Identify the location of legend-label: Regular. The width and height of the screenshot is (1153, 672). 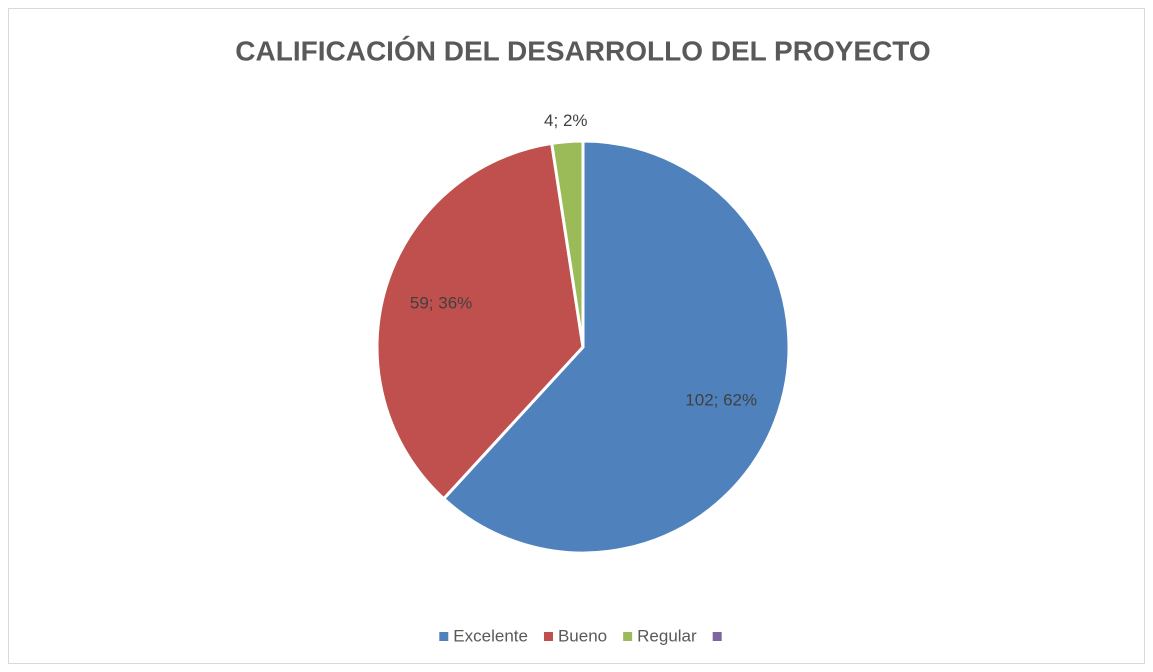
(667, 635).